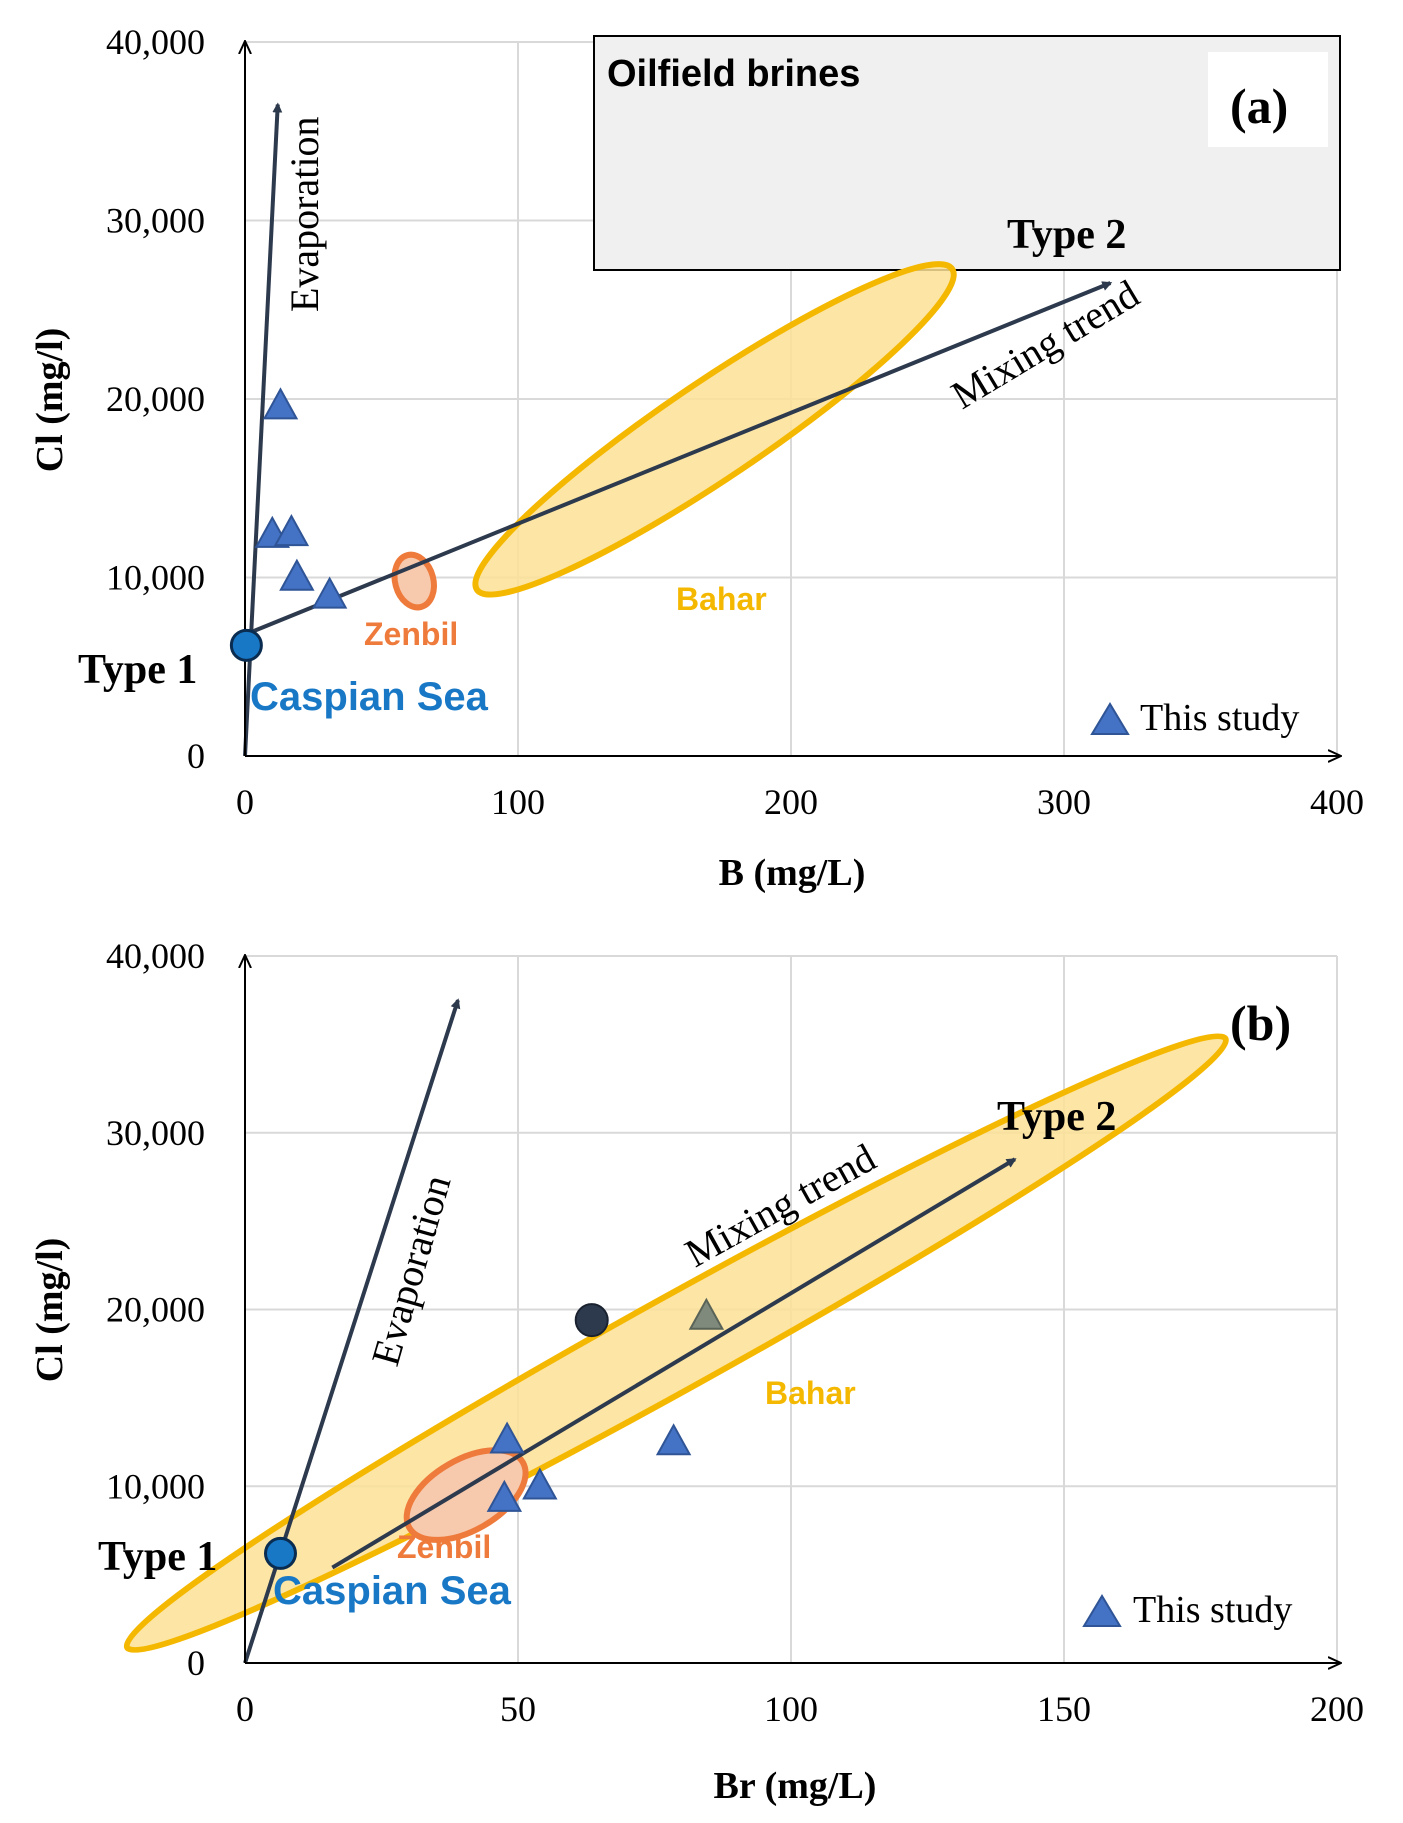 This screenshot has height=1823, width=1403. Describe the element at coordinates (1260, 1023) in the screenshot. I see `panel-b-label: (b)` at that location.